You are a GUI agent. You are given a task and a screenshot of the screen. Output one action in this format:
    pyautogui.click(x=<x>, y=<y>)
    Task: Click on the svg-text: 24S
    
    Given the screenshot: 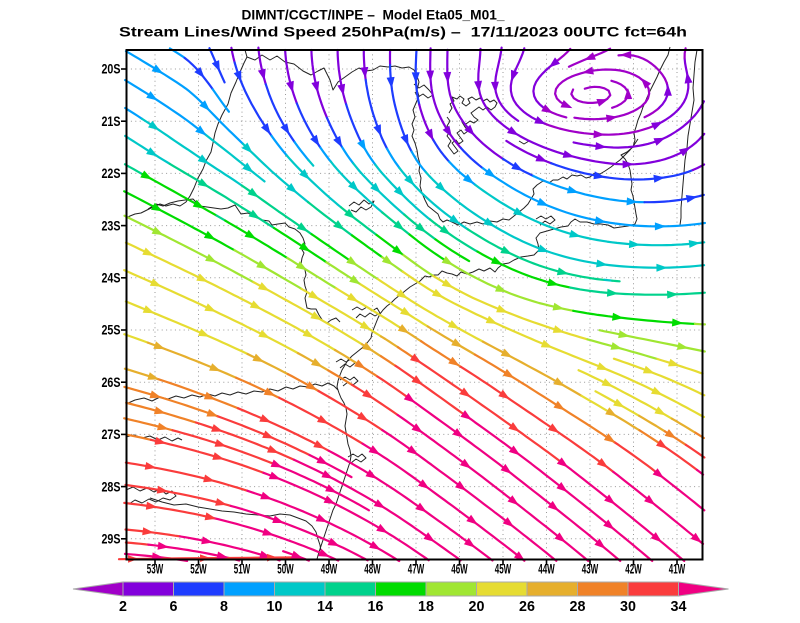 What is the action you would take?
    pyautogui.click(x=111, y=278)
    